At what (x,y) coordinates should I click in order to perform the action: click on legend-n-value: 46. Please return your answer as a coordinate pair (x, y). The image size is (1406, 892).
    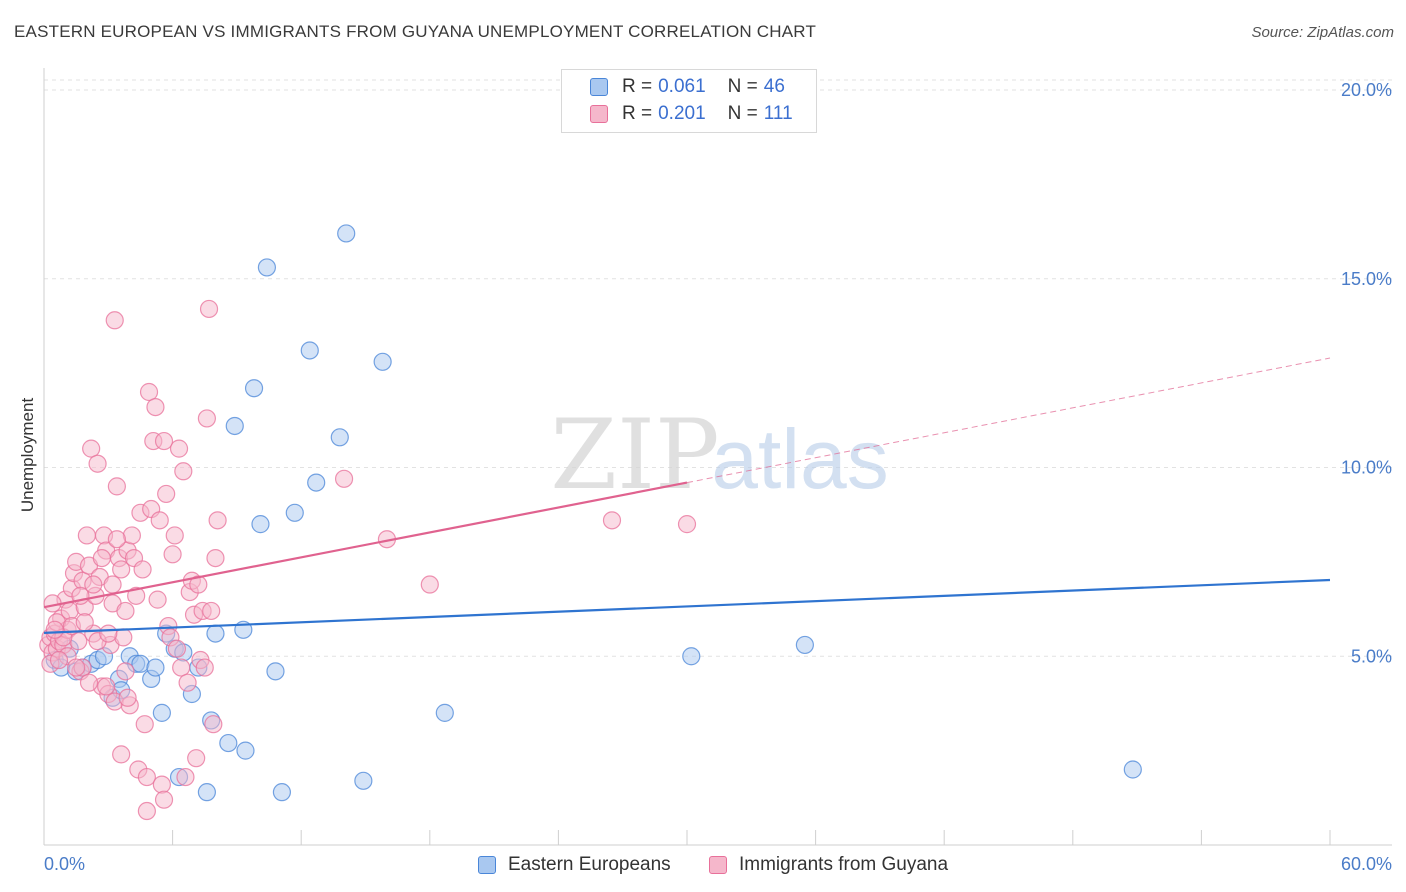
    Looking at the image, I should click on (774, 86).